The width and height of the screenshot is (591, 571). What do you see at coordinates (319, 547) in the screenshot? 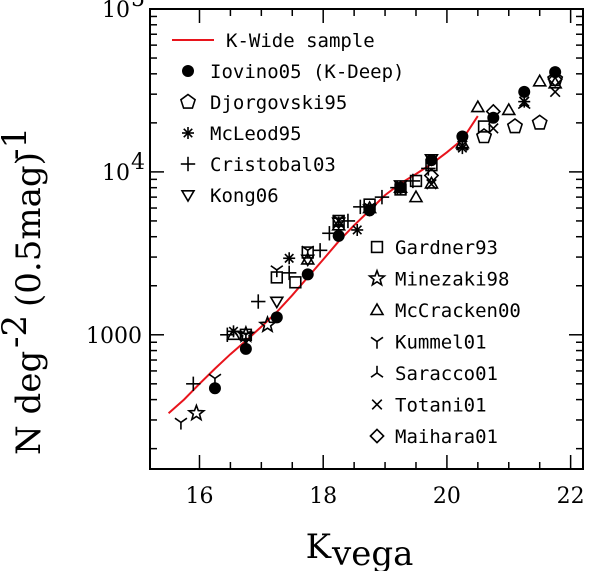
I see `x-axis-label: K` at bounding box center [319, 547].